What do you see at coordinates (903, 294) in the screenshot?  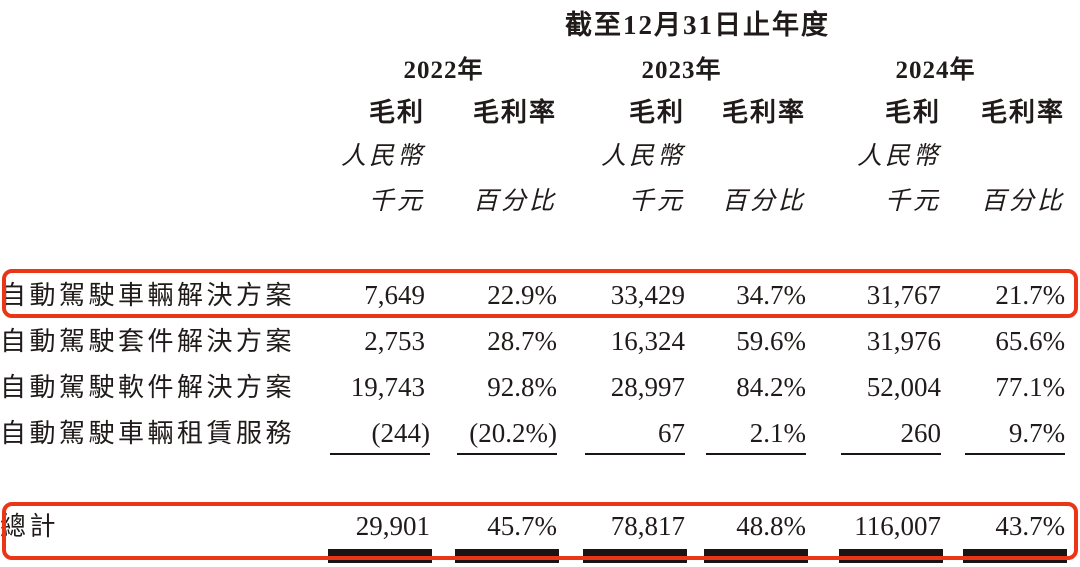 I see `value-cell: 31,767` at bounding box center [903, 294].